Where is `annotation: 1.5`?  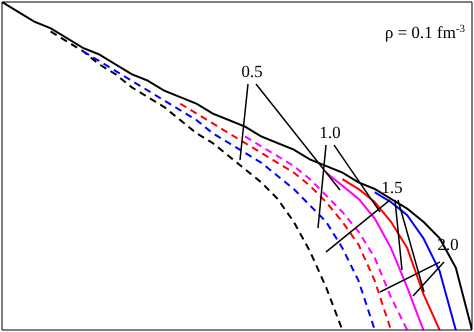 annotation: 1.5 is located at coordinates (392, 187).